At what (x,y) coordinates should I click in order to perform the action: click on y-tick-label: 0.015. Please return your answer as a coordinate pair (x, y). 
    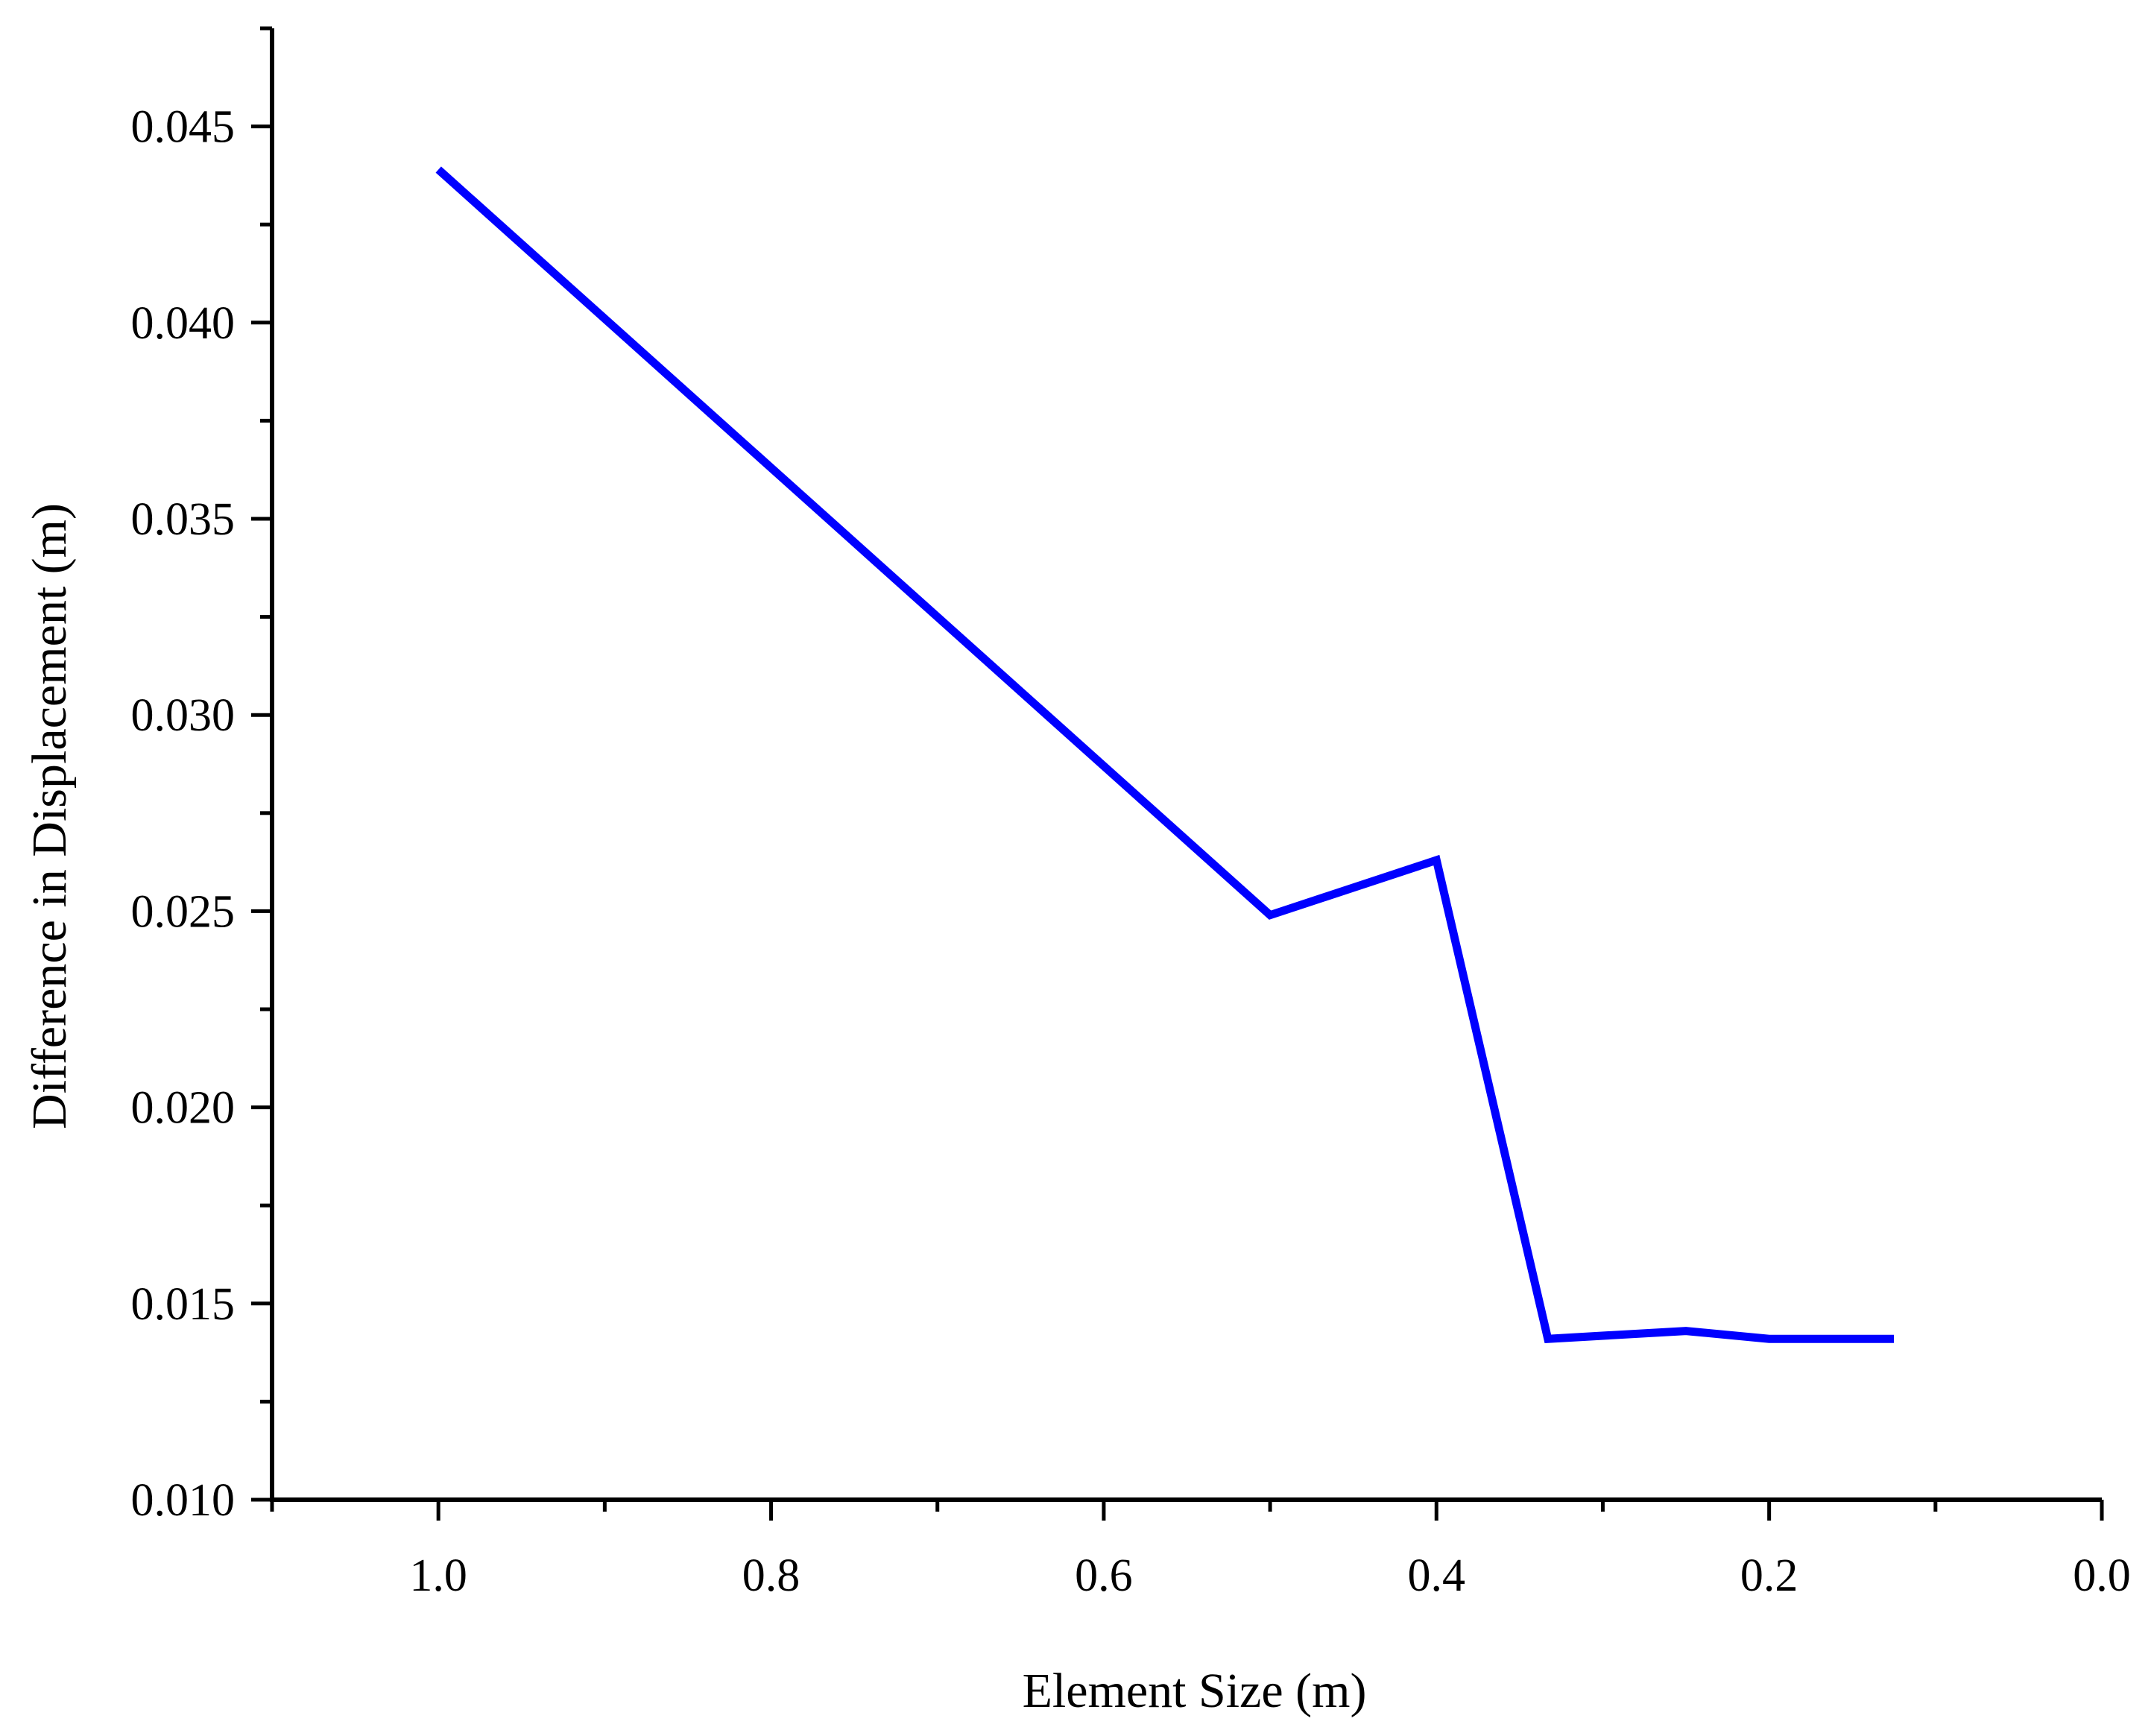
    Looking at the image, I should click on (183, 1304).